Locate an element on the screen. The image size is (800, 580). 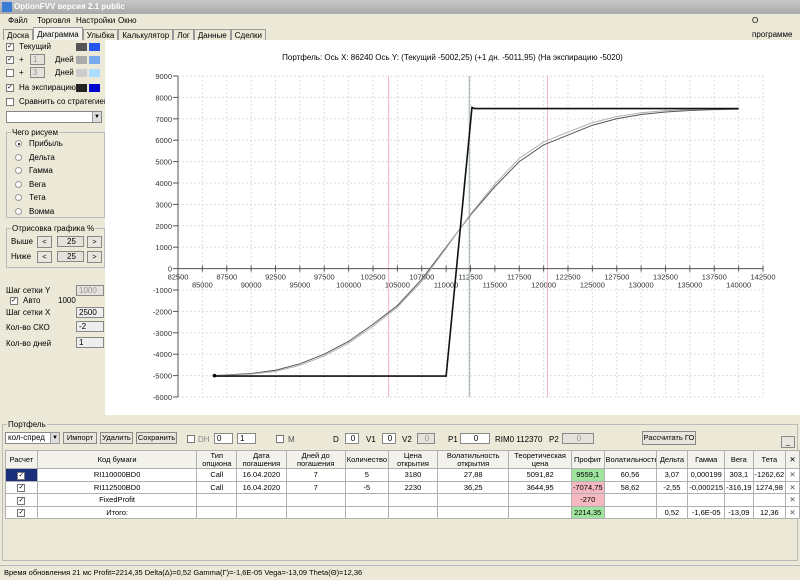
above-value: 25 is located at coordinates (70, 241).